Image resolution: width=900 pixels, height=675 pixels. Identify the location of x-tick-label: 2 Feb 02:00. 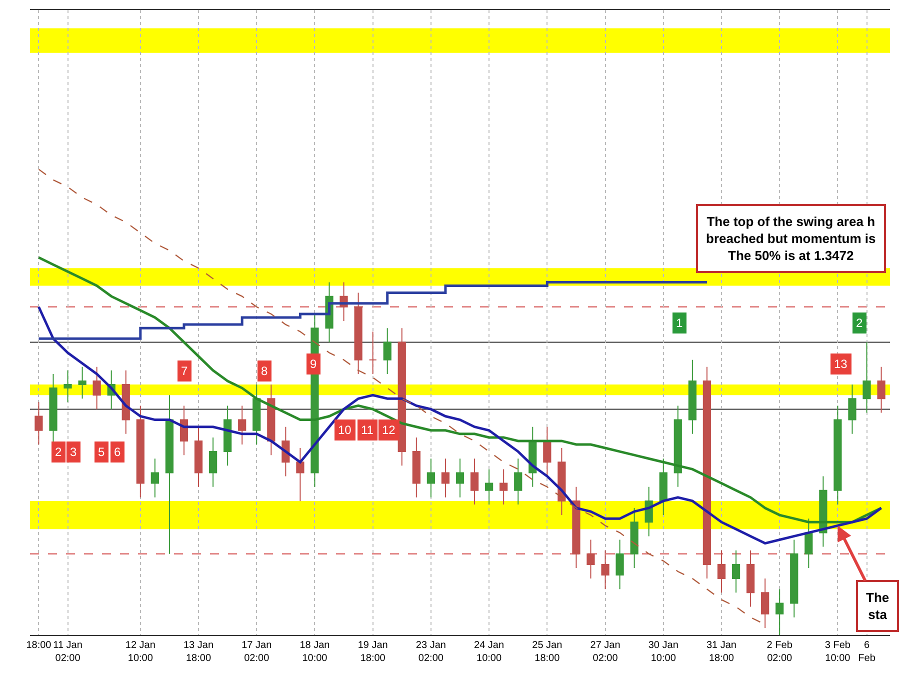
(779, 652).